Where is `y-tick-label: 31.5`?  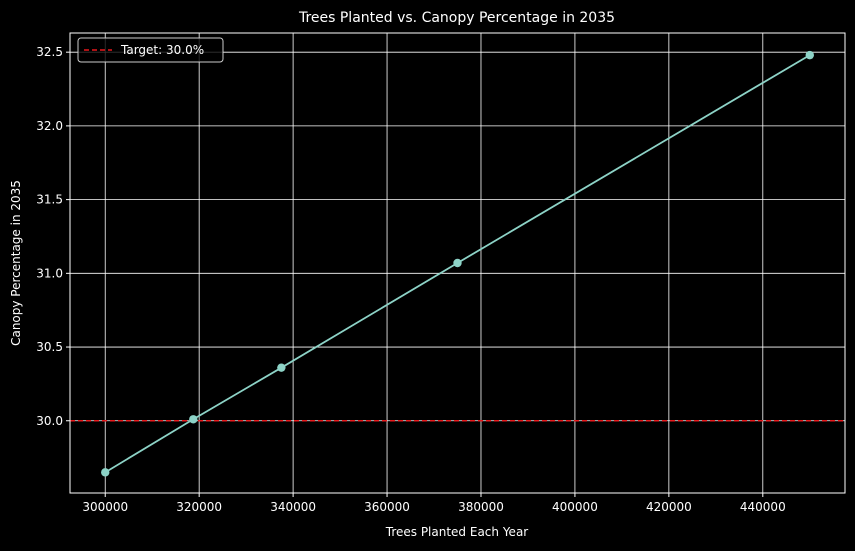 y-tick-label: 31.5 is located at coordinates (49, 200).